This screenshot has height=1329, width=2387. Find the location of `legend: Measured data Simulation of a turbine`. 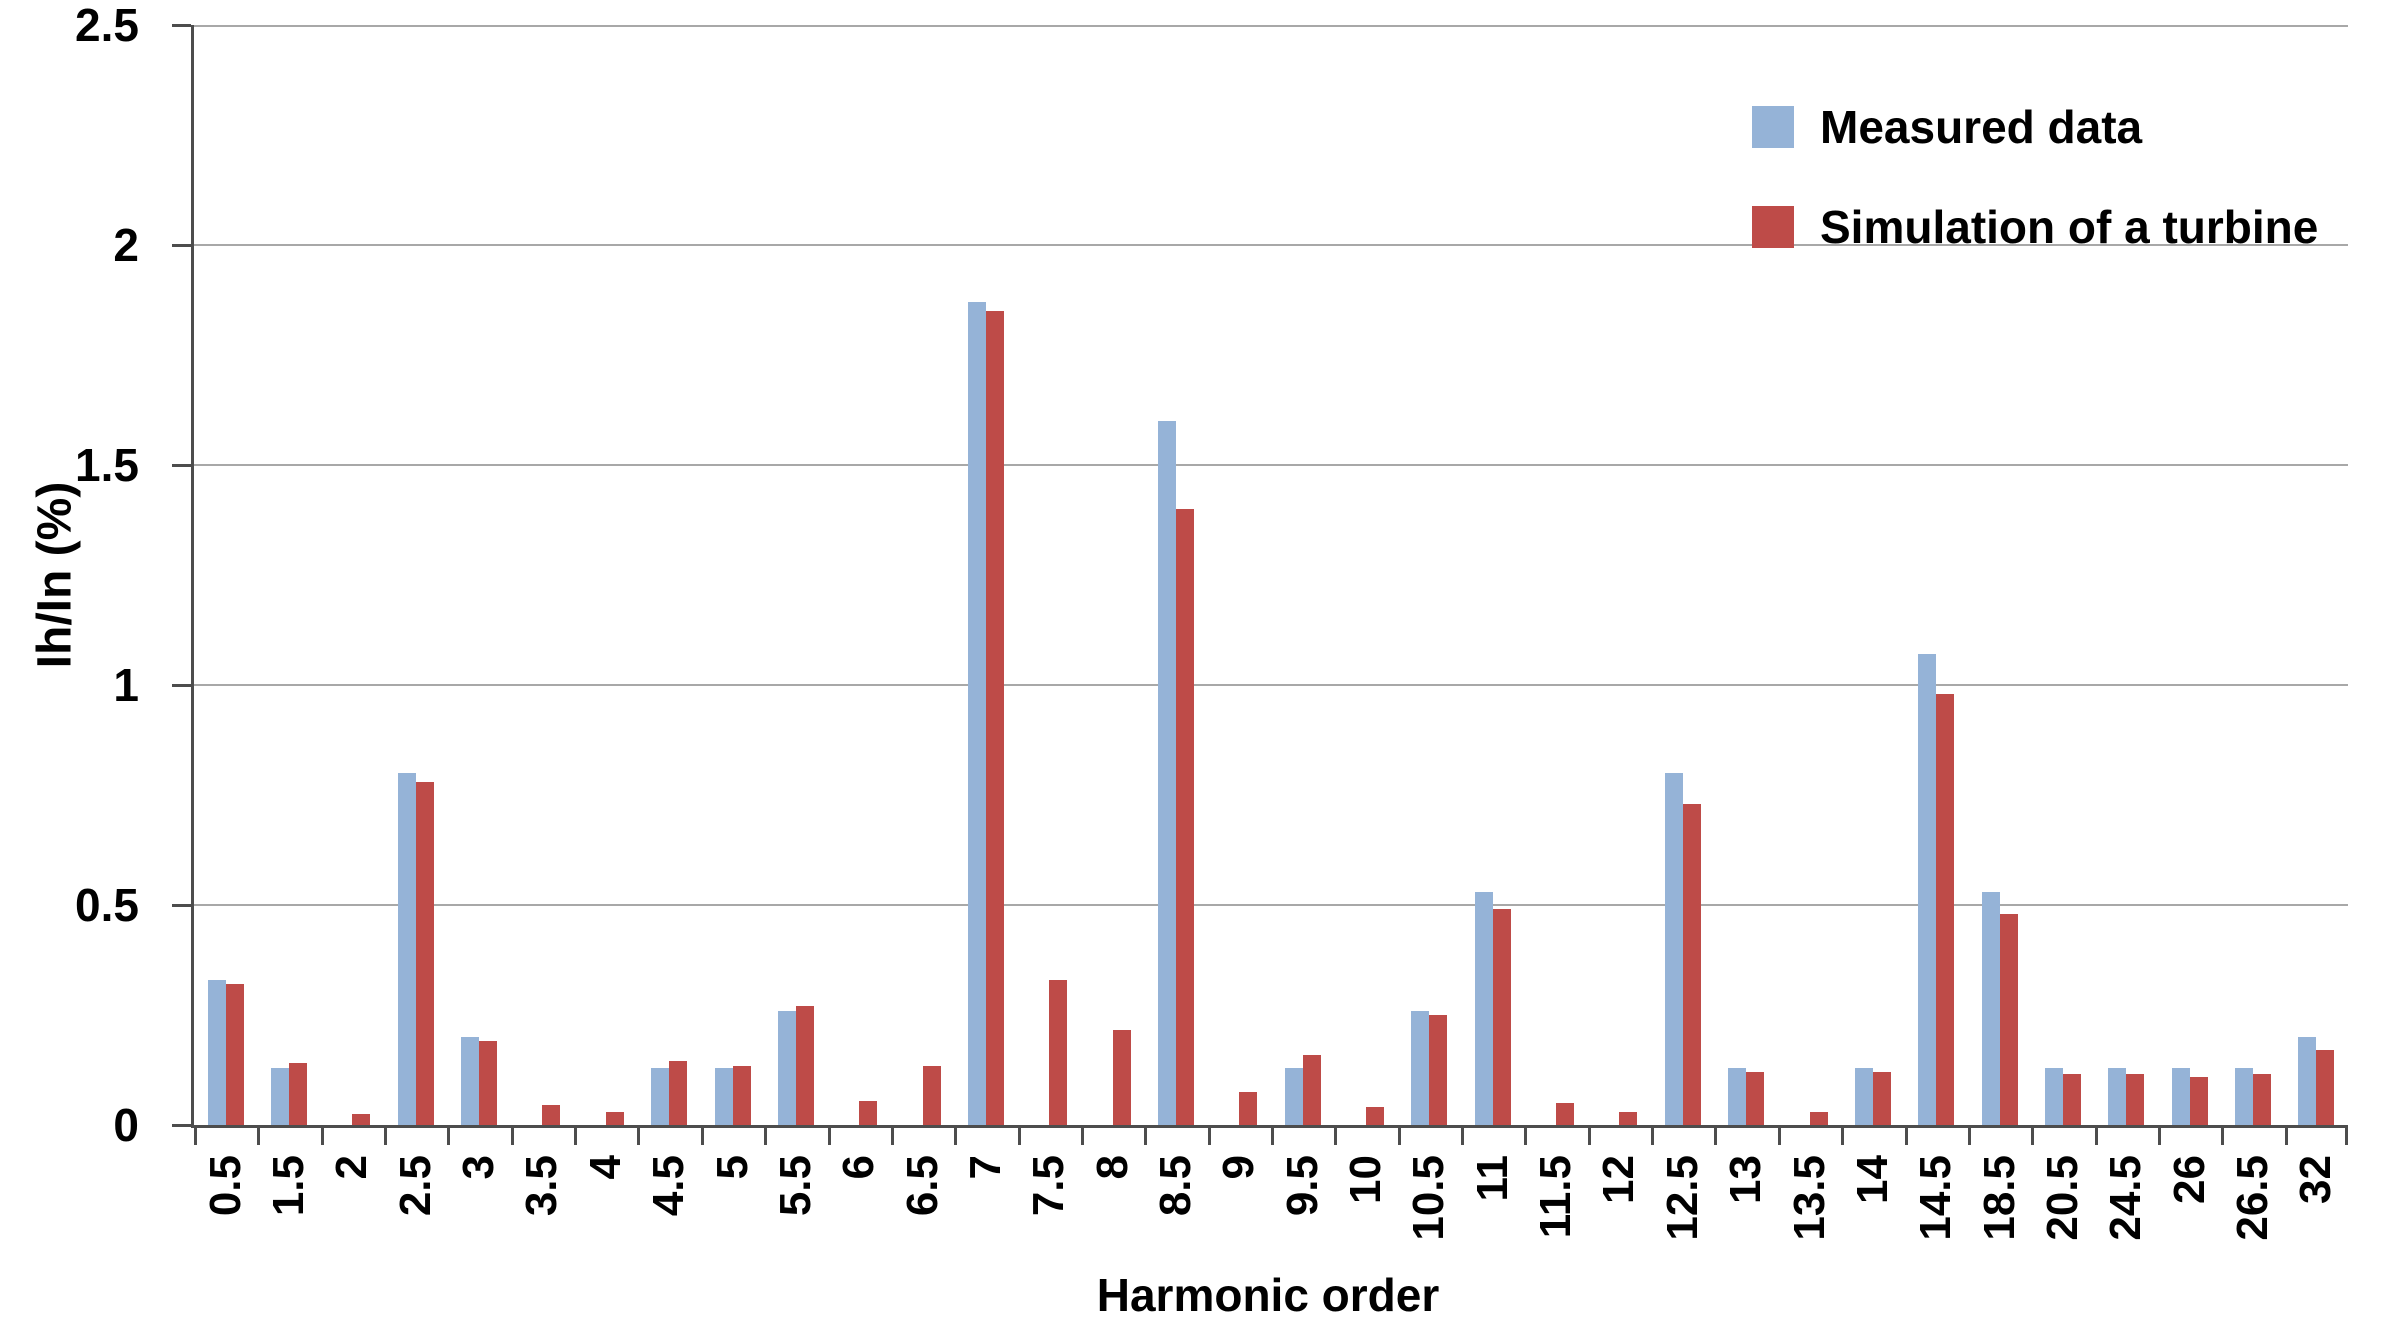

legend: Measured data Simulation of a turbine is located at coordinates (2035, 203).